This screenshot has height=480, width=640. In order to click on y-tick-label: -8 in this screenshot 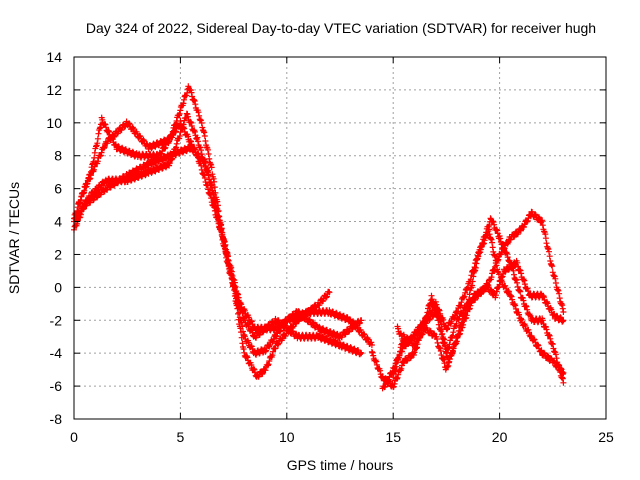, I will do `click(56, 419)`.